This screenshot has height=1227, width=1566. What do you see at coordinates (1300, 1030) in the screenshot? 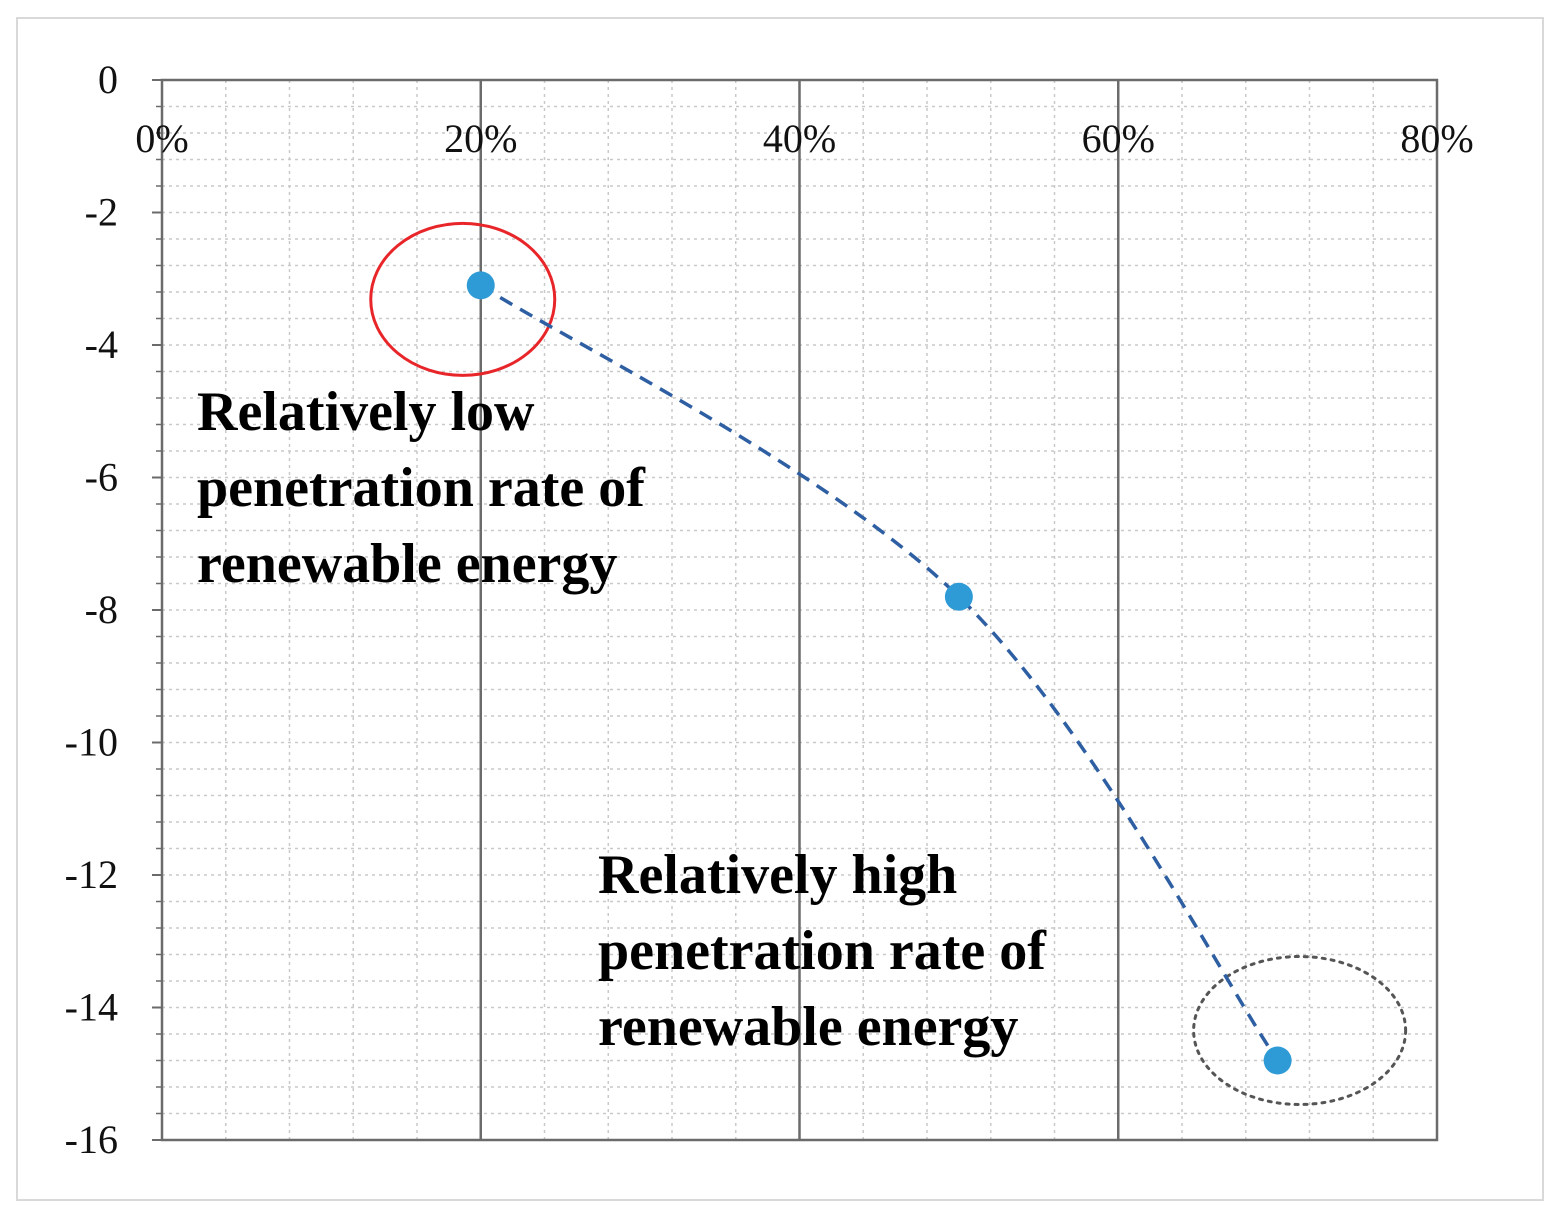
I see `highlight-ellipse-high` at bounding box center [1300, 1030].